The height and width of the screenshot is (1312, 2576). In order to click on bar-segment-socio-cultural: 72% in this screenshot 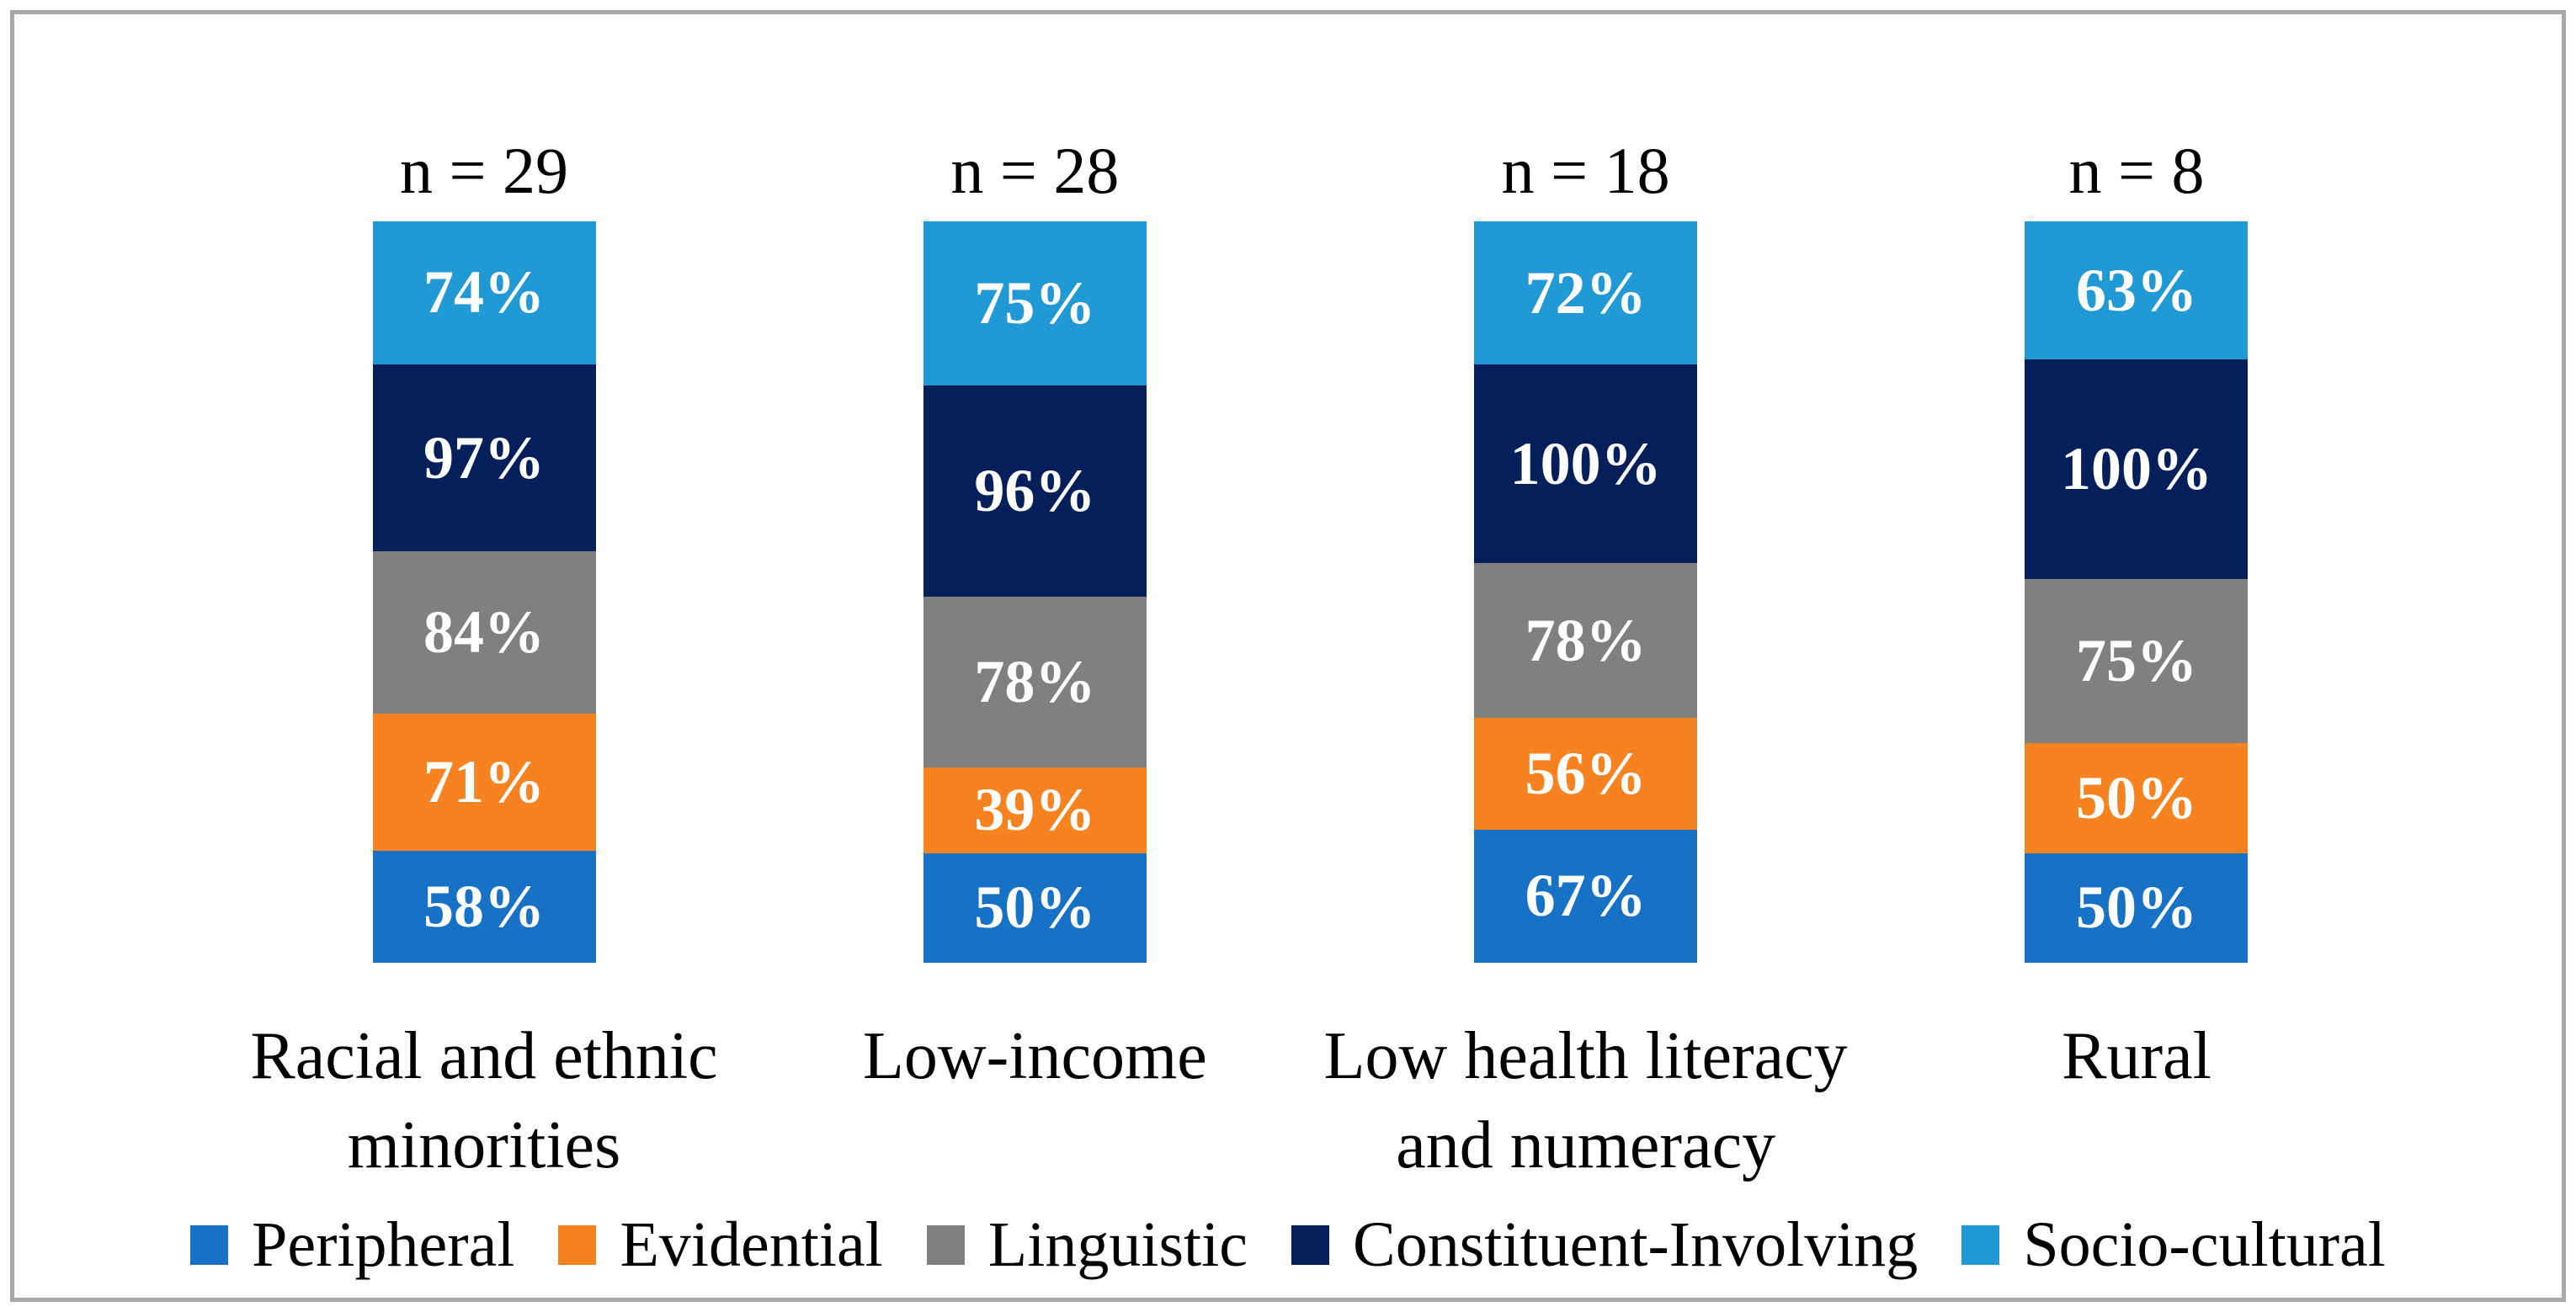, I will do `click(1586, 293)`.